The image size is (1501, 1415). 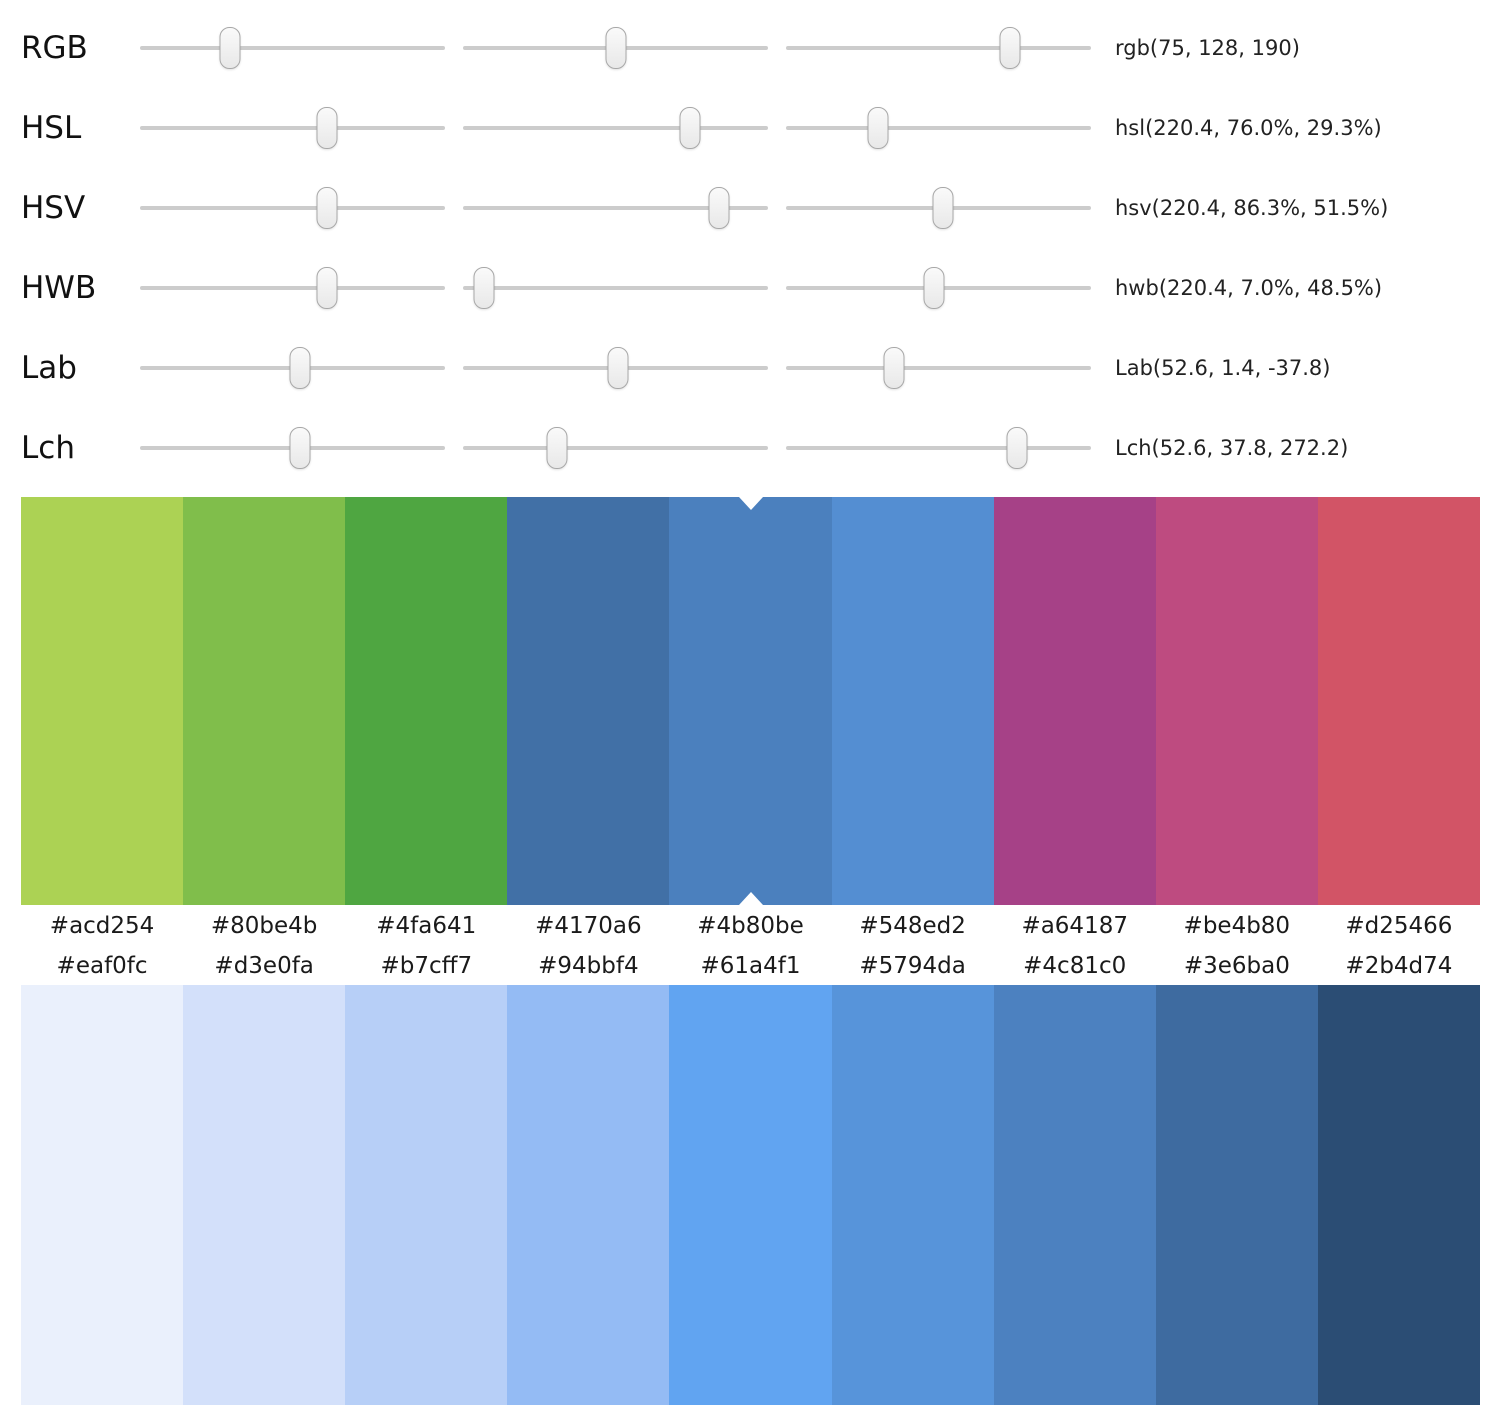 I want to click on shade-hex-label: #2b4d74, so click(x=1399, y=966).